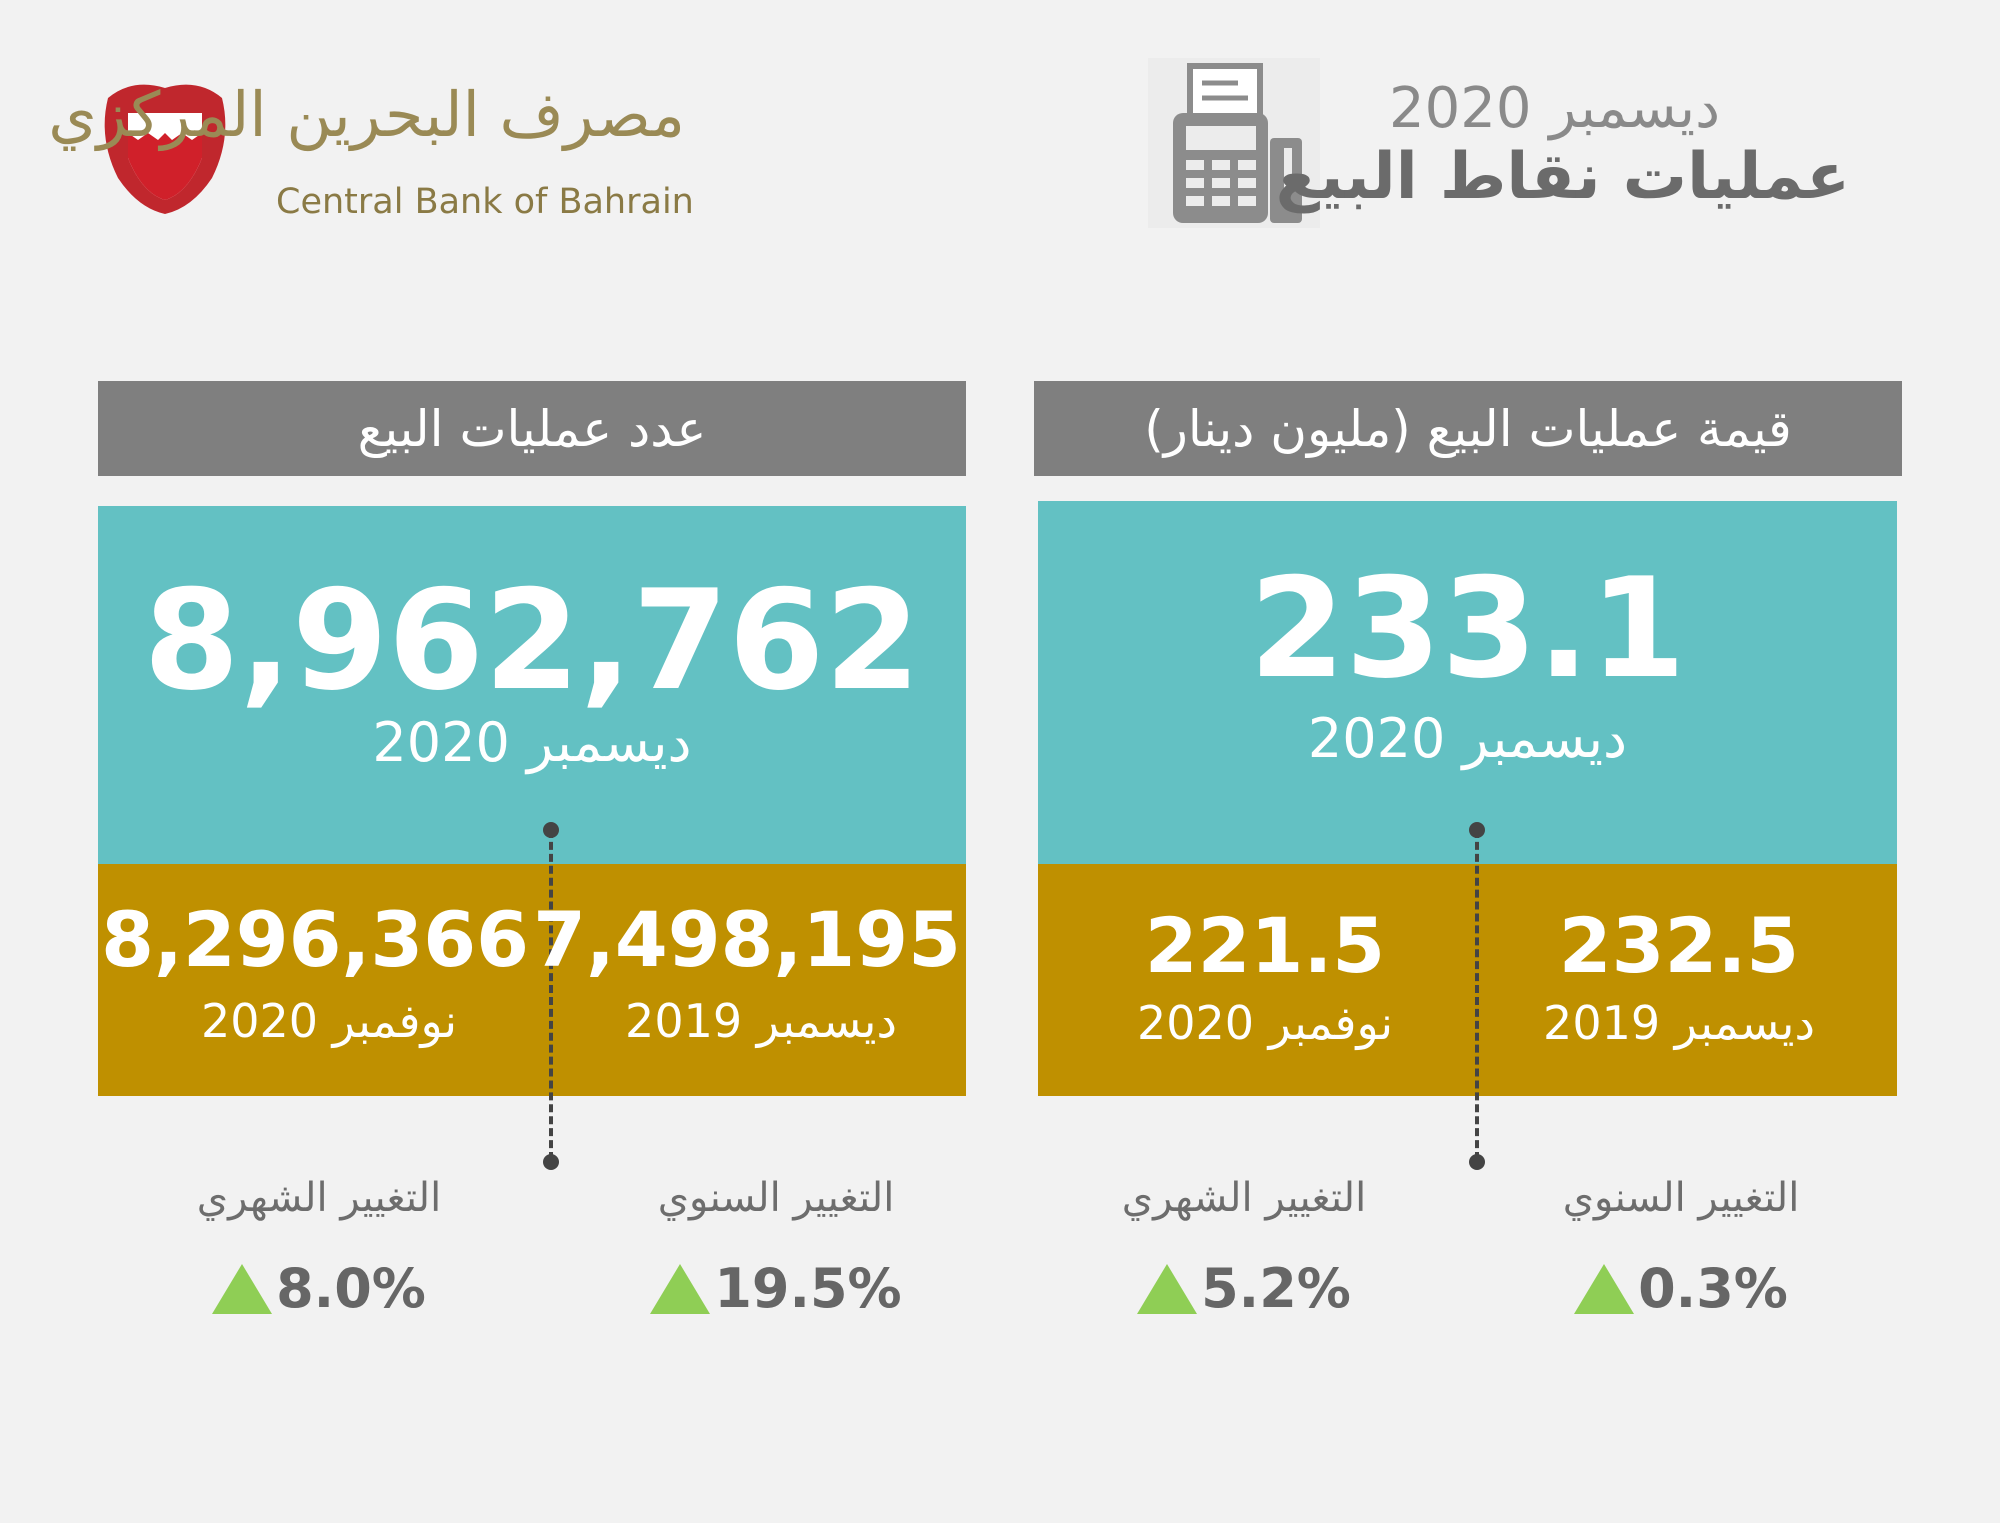 The width and height of the screenshot is (2000, 1523). Describe the element at coordinates (1679, 945) in the screenshot. I see `comparison-value: 232.5` at that location.